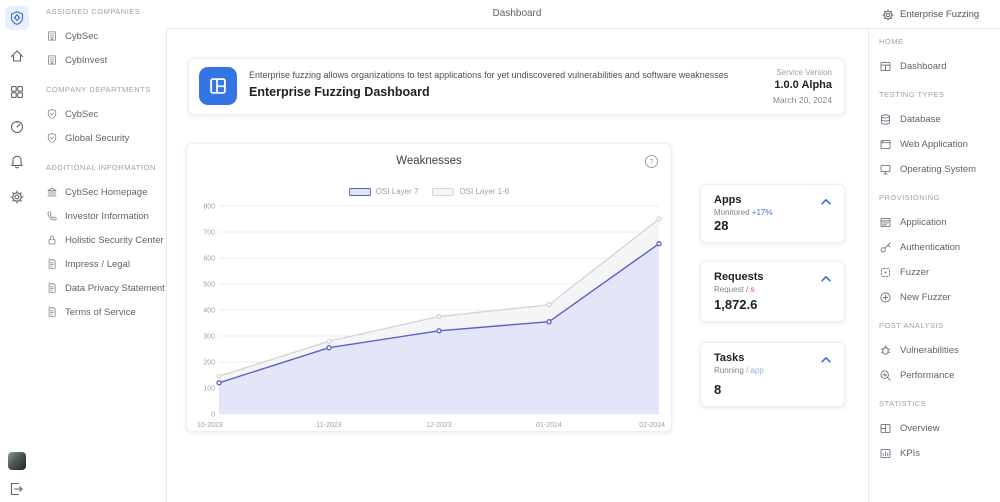 This screenshot has width=1000, height=502. I want to click on monitor-icon, so click(885, 169).